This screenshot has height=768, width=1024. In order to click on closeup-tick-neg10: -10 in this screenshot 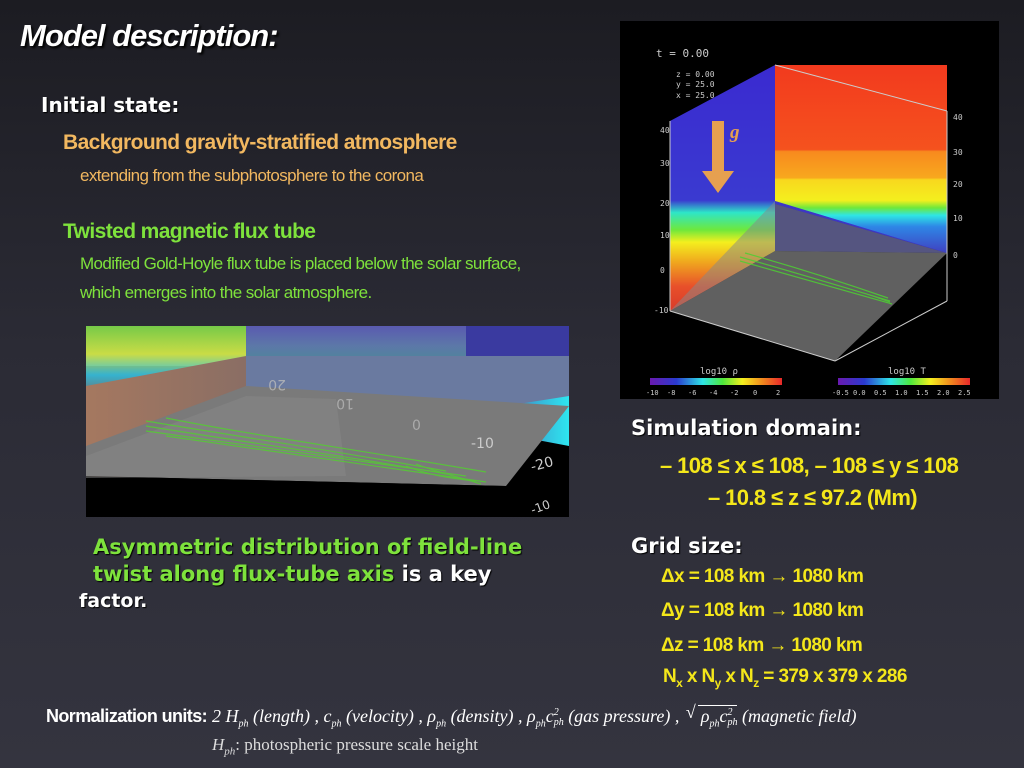, I will do `click(482, 444)`.